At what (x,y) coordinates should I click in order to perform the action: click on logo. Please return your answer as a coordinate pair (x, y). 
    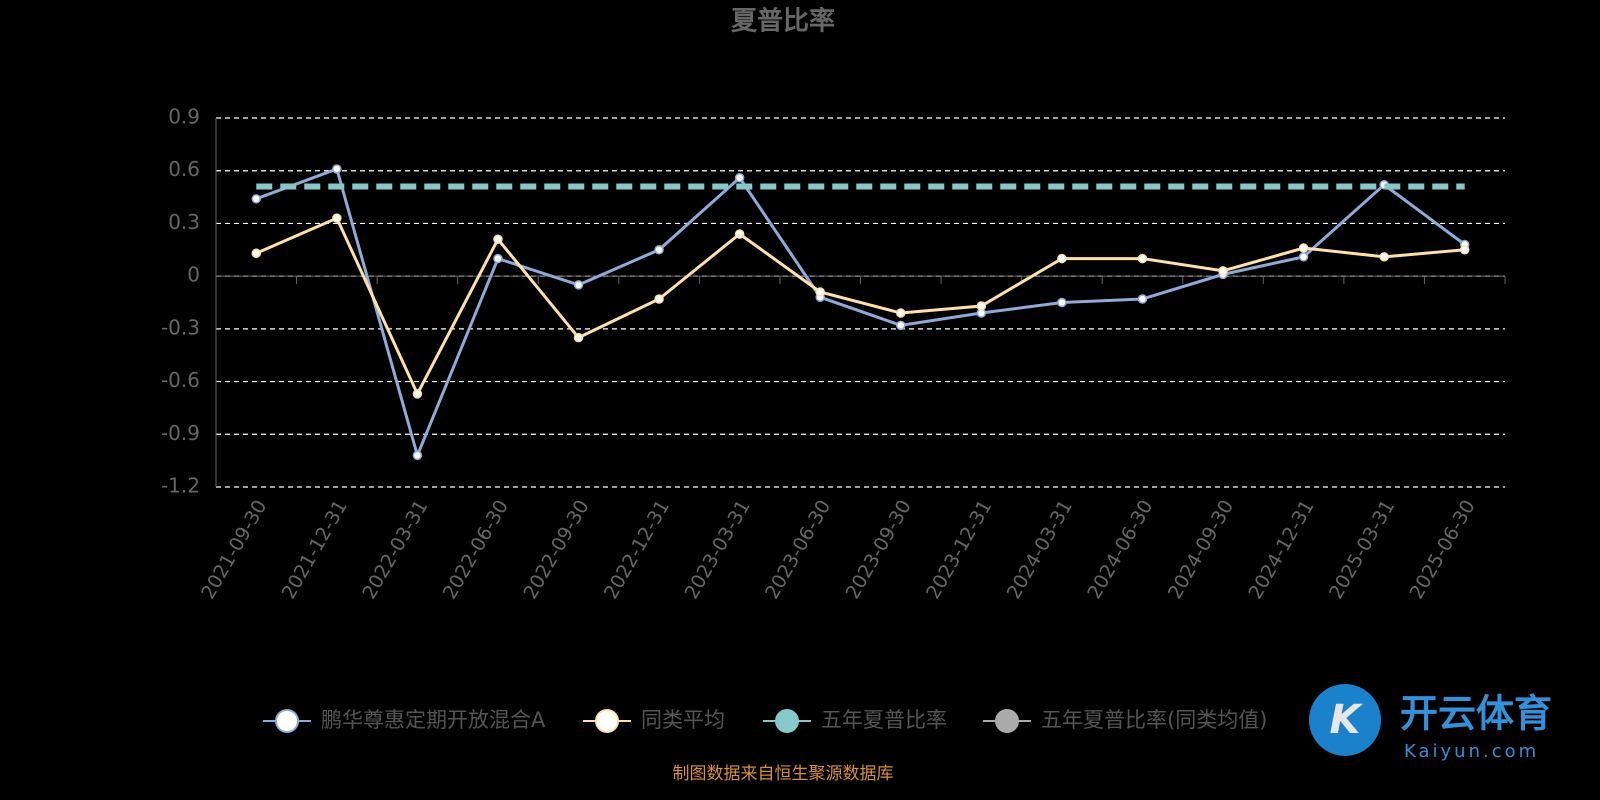
    Looking at the image, I should click on (1345, 720).